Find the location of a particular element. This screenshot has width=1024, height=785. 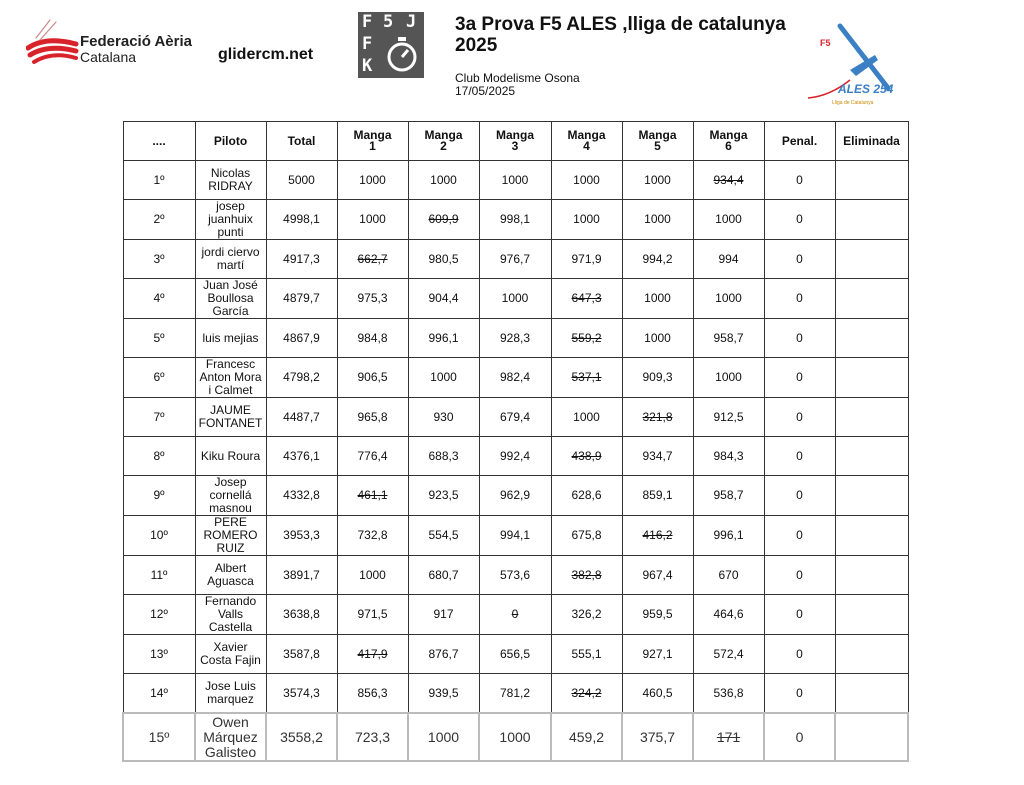

manga-4-cell: 382,8 is located at coordinates (586, 575).